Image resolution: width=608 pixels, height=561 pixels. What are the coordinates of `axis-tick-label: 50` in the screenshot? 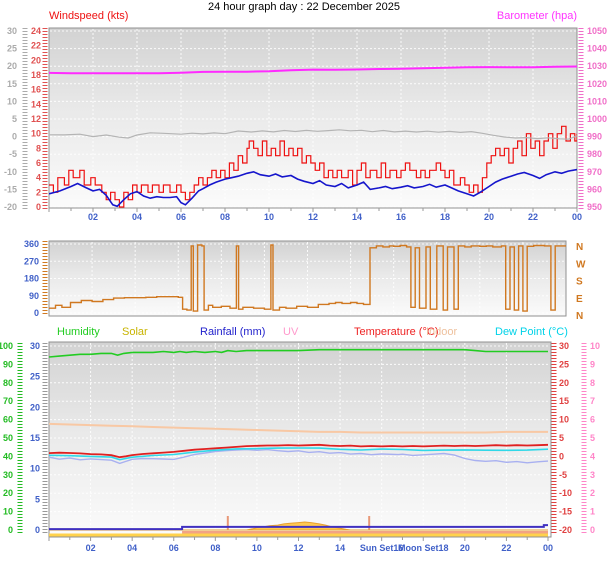 It's located at (8, 438).